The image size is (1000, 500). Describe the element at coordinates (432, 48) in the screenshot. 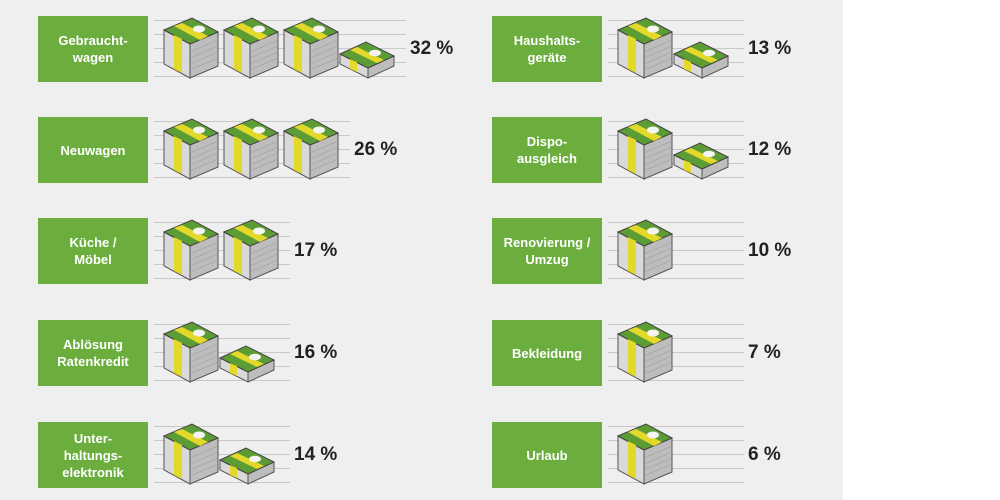

I see `value-label: 32 %` at that location.